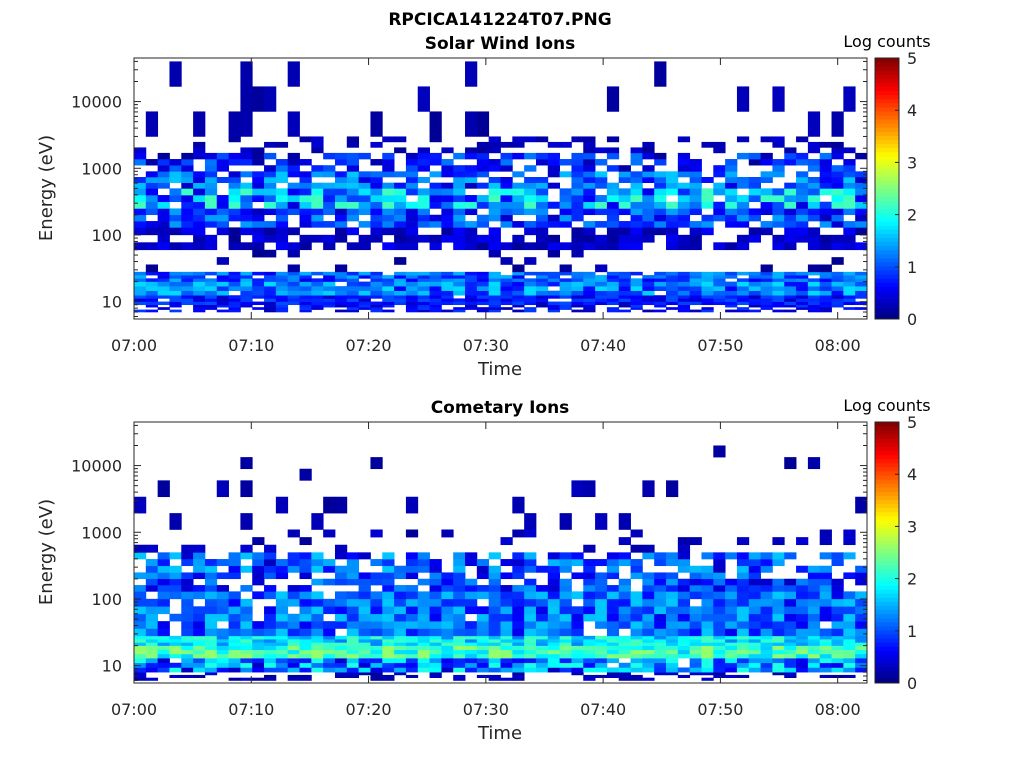  Describe the element at coordinates (887, 188) in the screenshot. I see `colorbar-frame` at that location.